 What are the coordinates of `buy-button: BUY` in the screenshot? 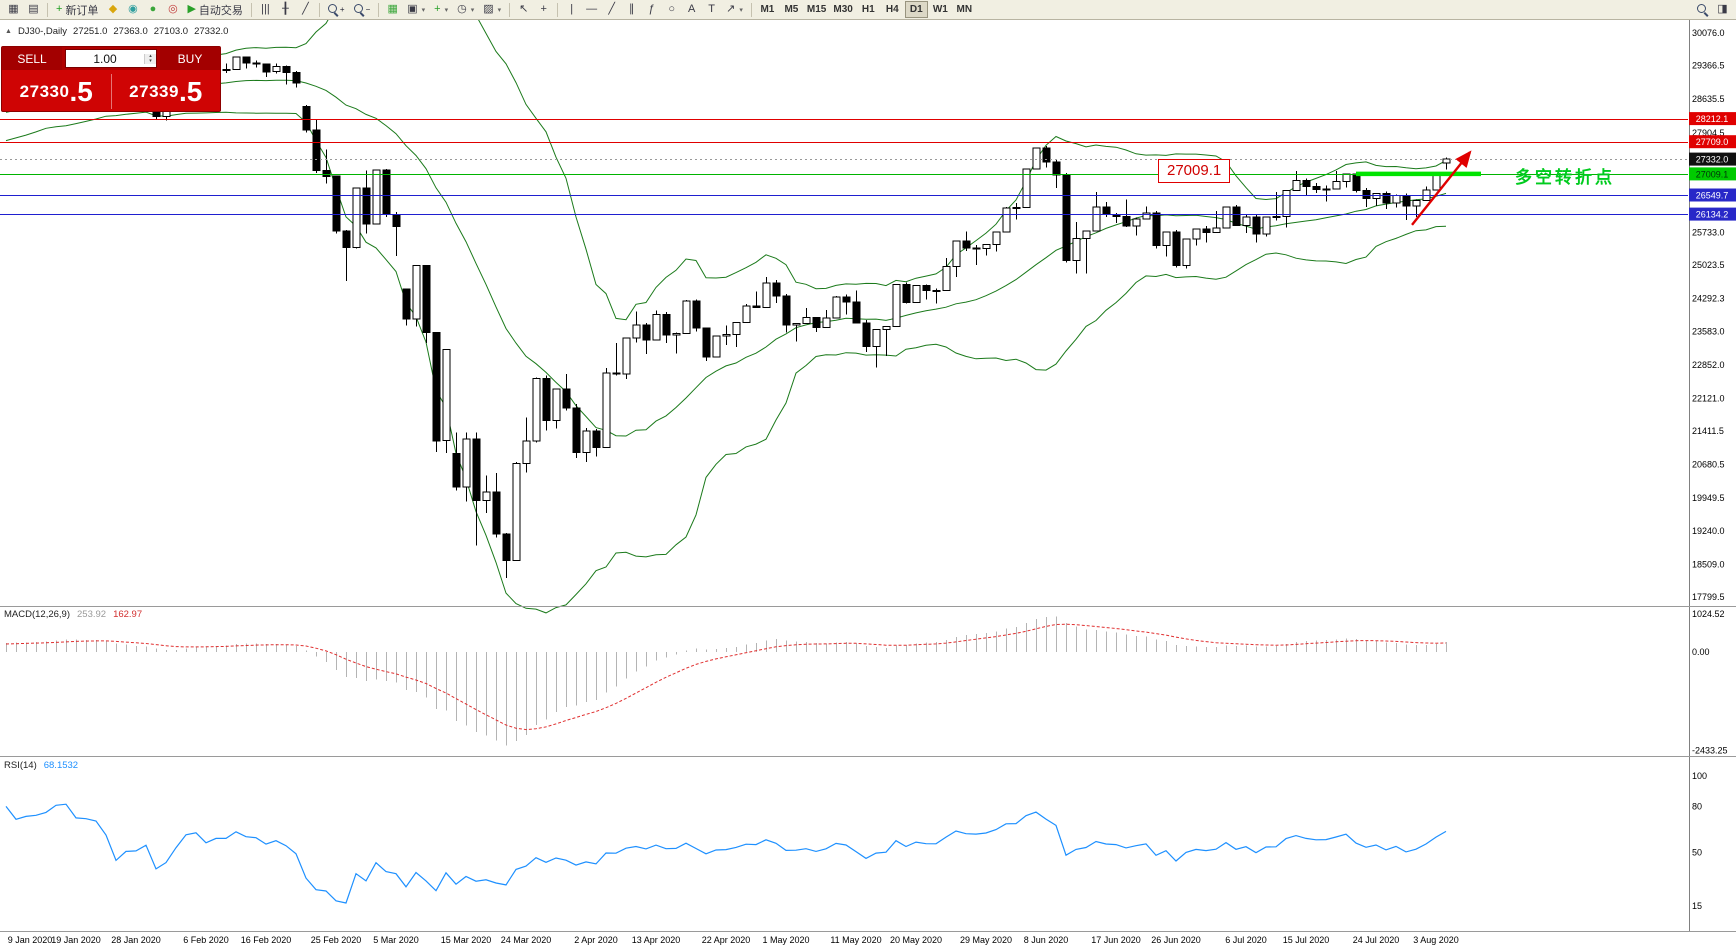 It's located at (190, 58).